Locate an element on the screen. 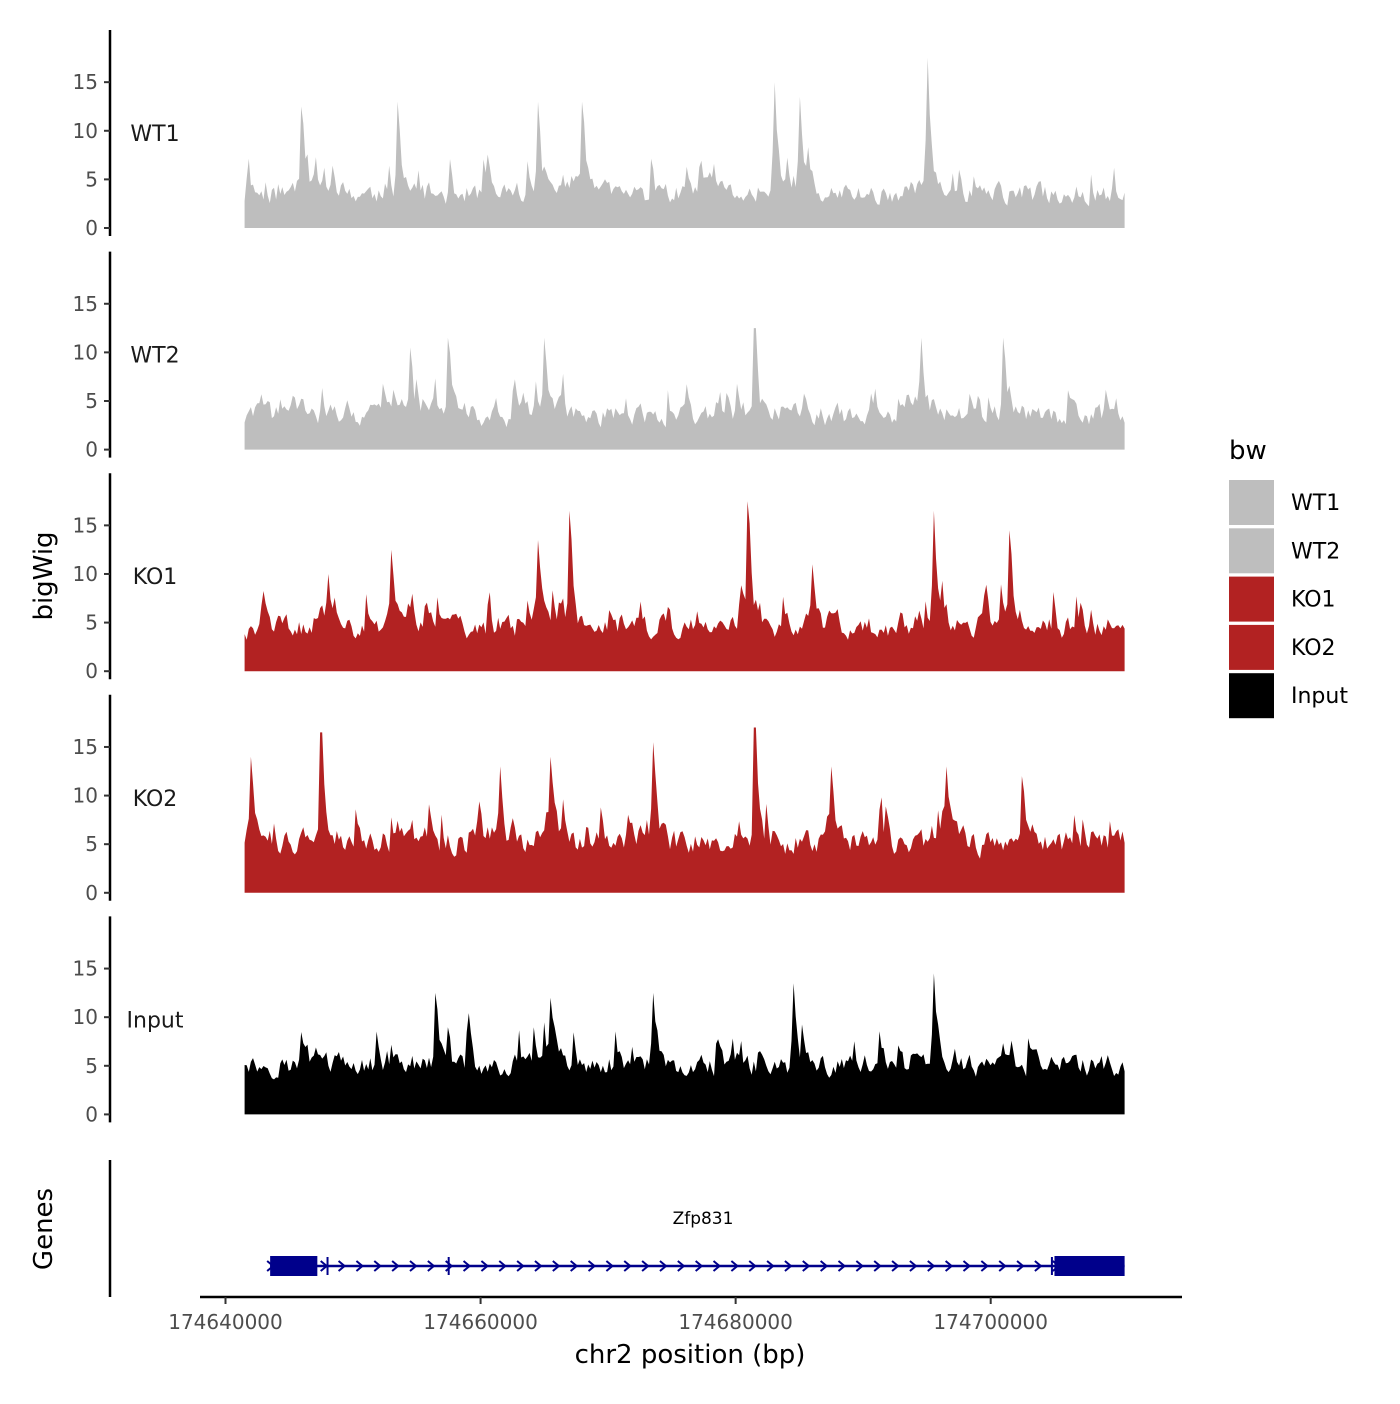  legend-label: KO1 is located at coordinates (1313, 600).